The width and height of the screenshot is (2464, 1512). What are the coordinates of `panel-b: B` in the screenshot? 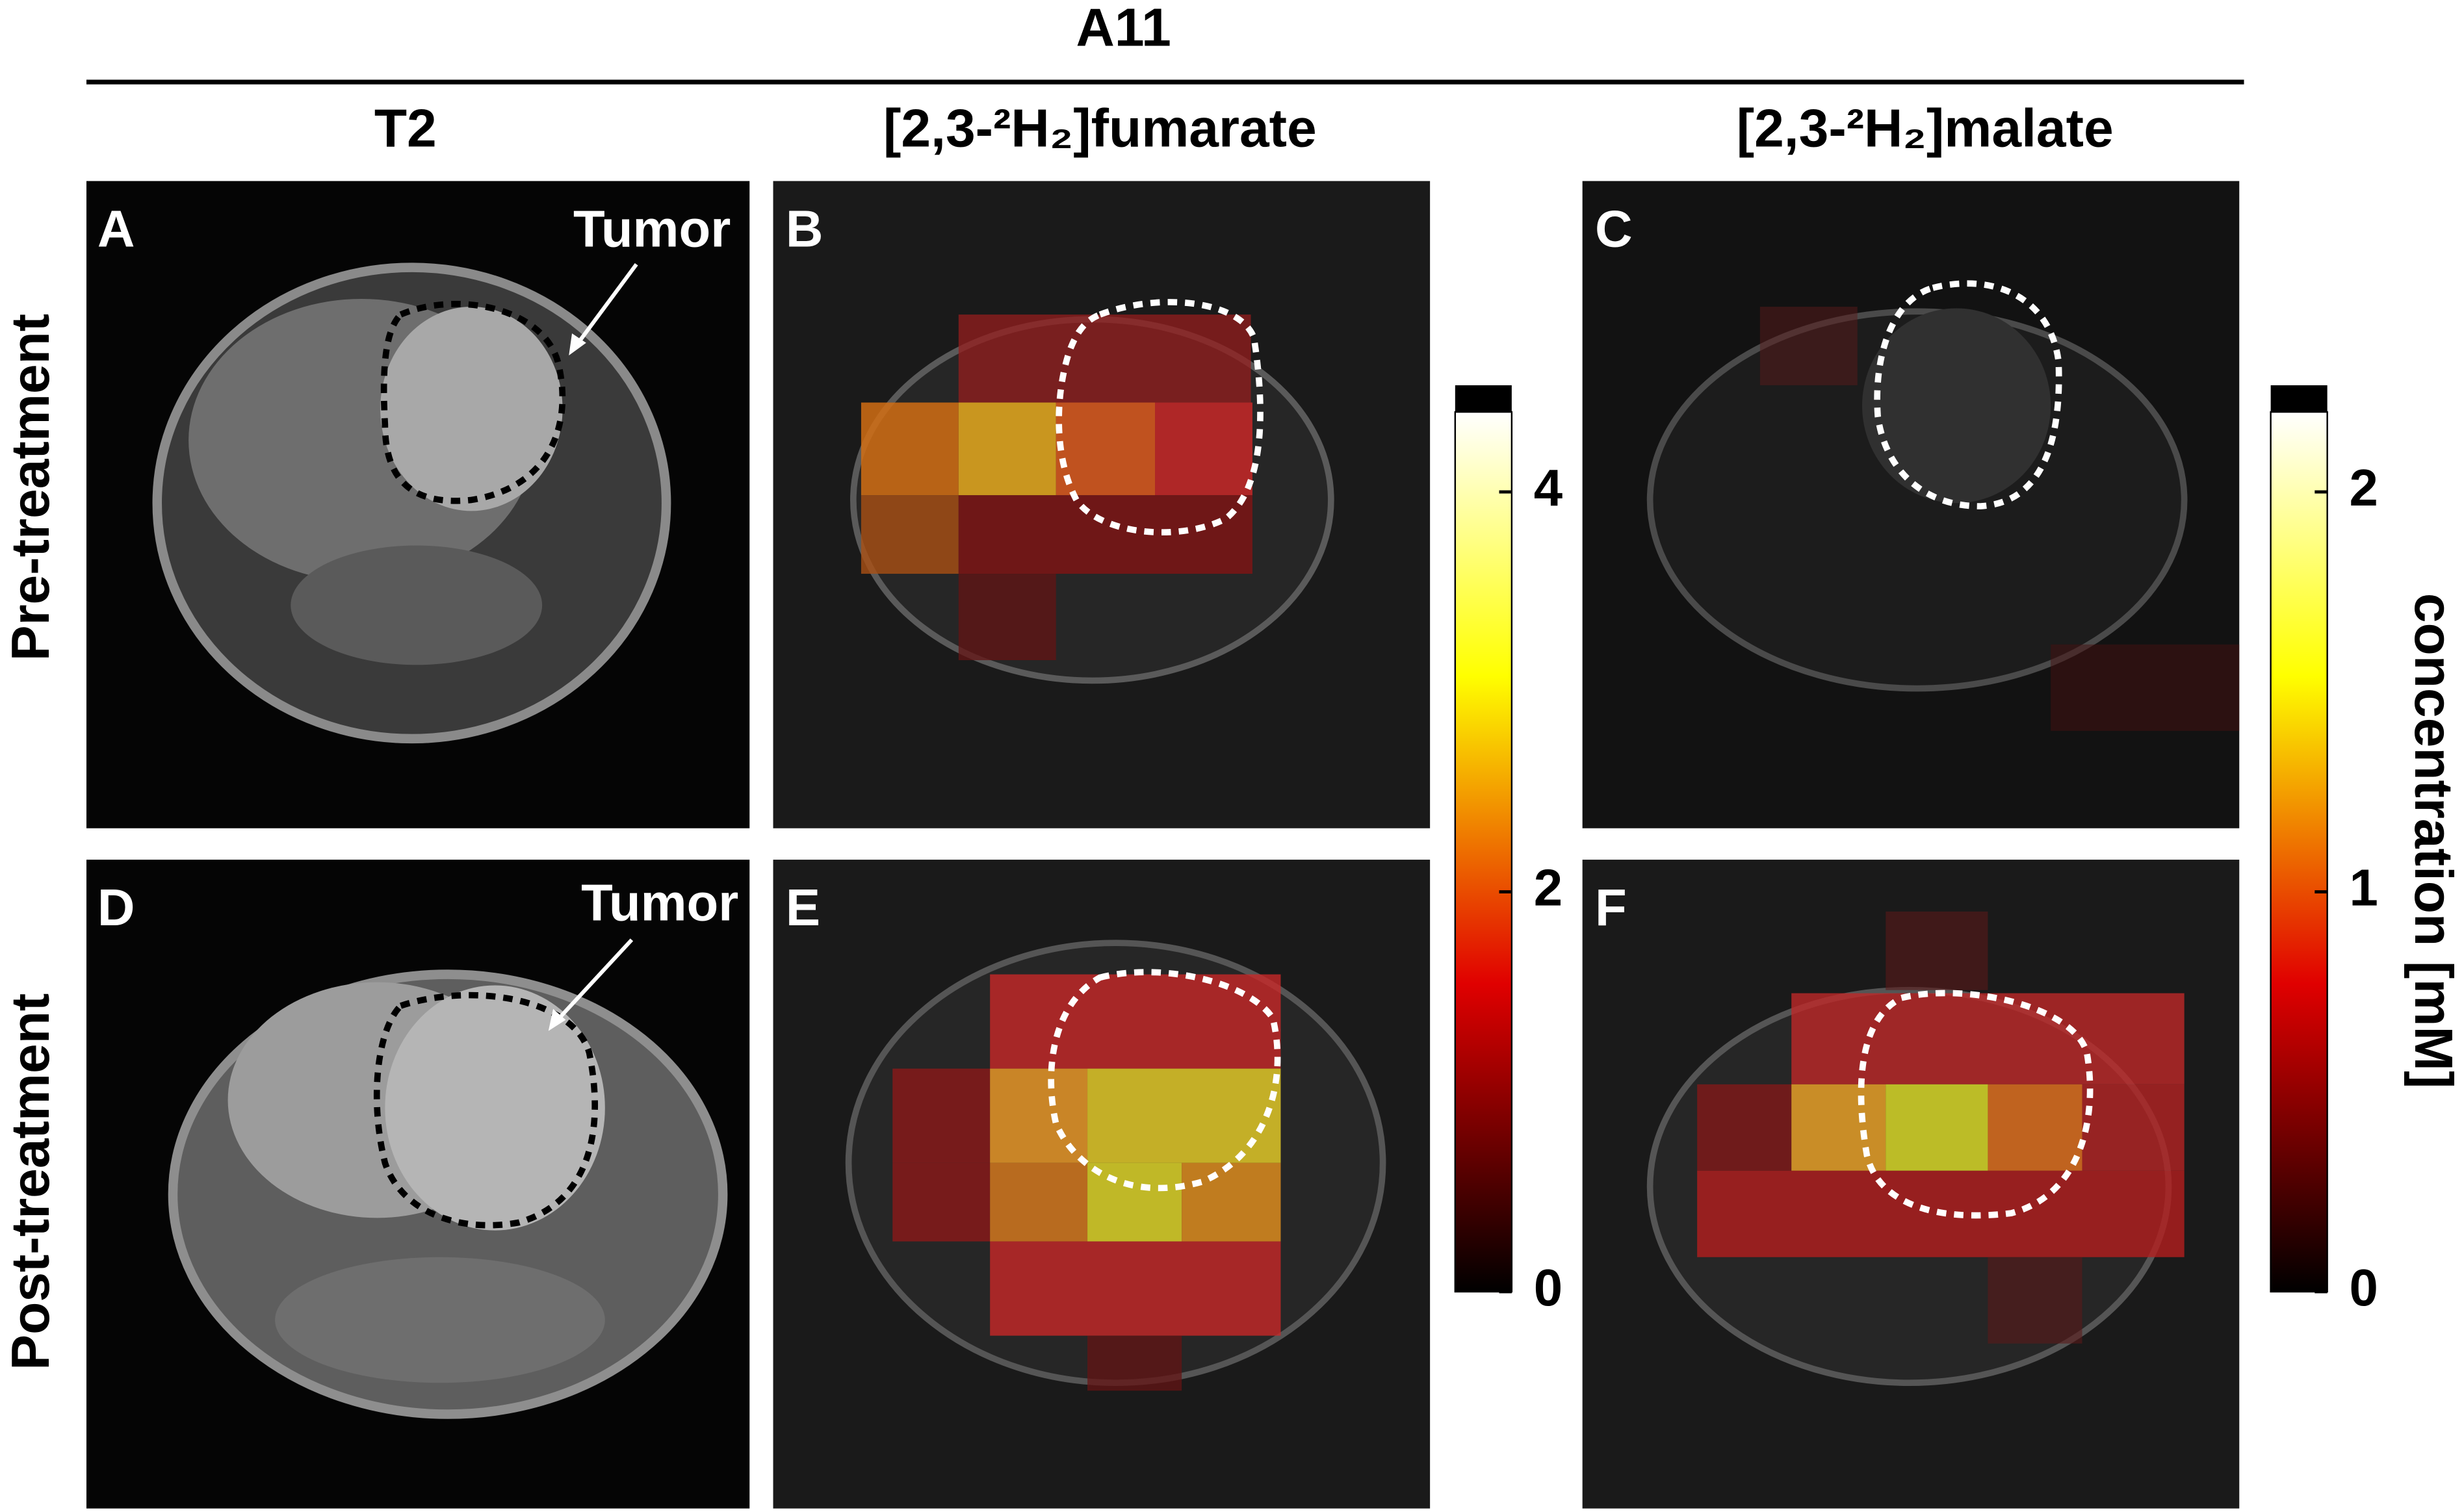 It's located at (1102, 504).